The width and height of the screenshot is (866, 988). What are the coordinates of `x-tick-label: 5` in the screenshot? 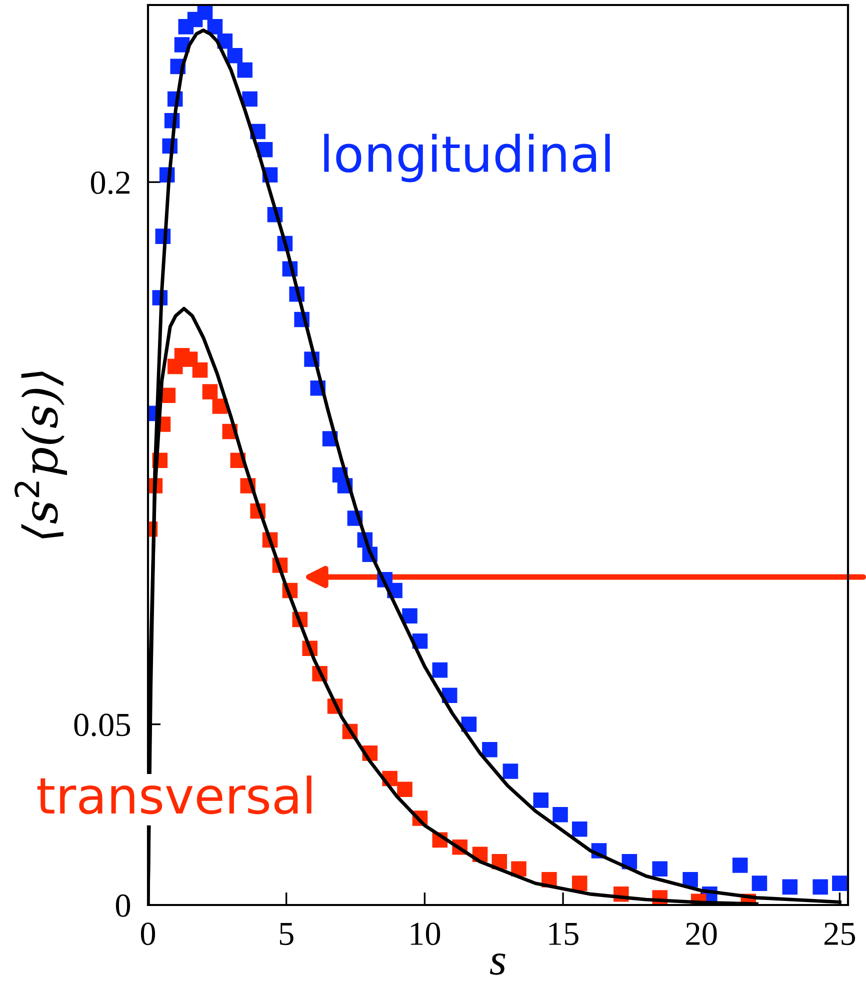 It's located at (287, 934).